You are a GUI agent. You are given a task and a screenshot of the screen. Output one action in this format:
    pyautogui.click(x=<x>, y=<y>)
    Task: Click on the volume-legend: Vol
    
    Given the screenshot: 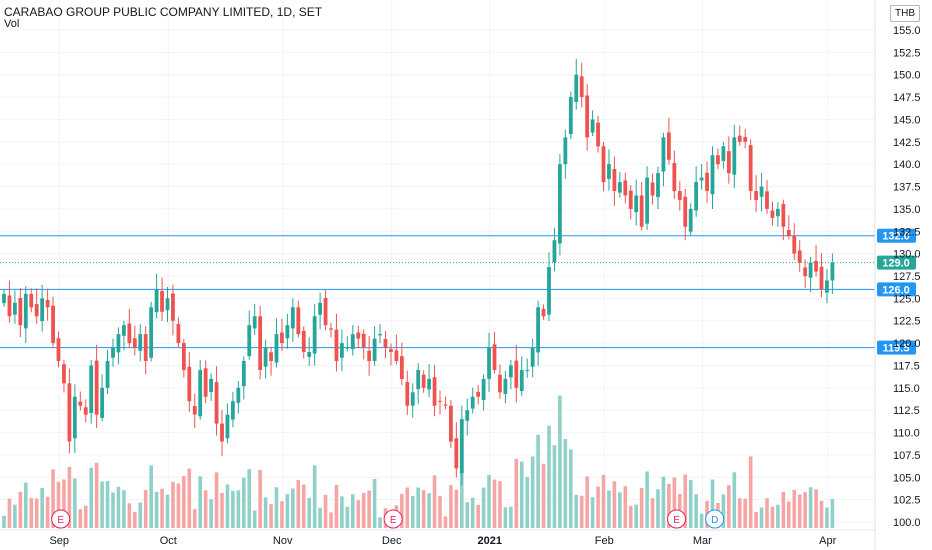 What is the action you would take?
    pyautogui.click(x=12, y=24)
    